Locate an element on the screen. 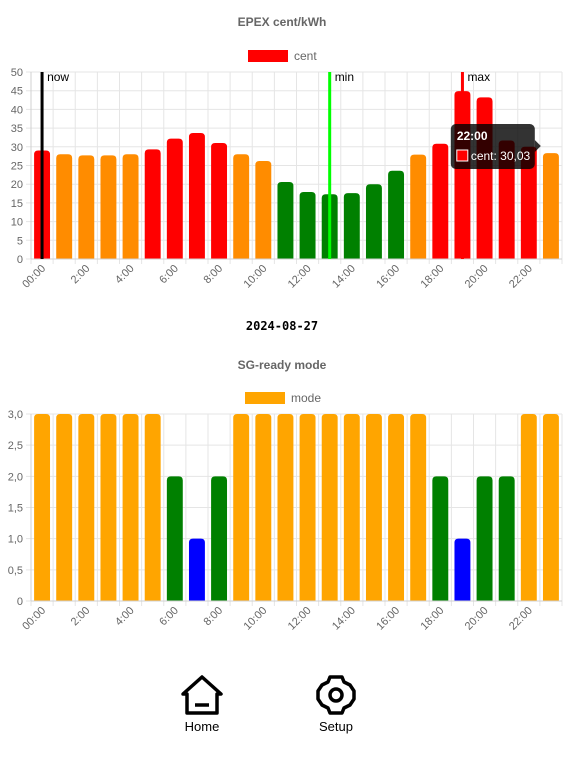  chart-title: EPEX cent/kWh is located at coordinates (282, 22).